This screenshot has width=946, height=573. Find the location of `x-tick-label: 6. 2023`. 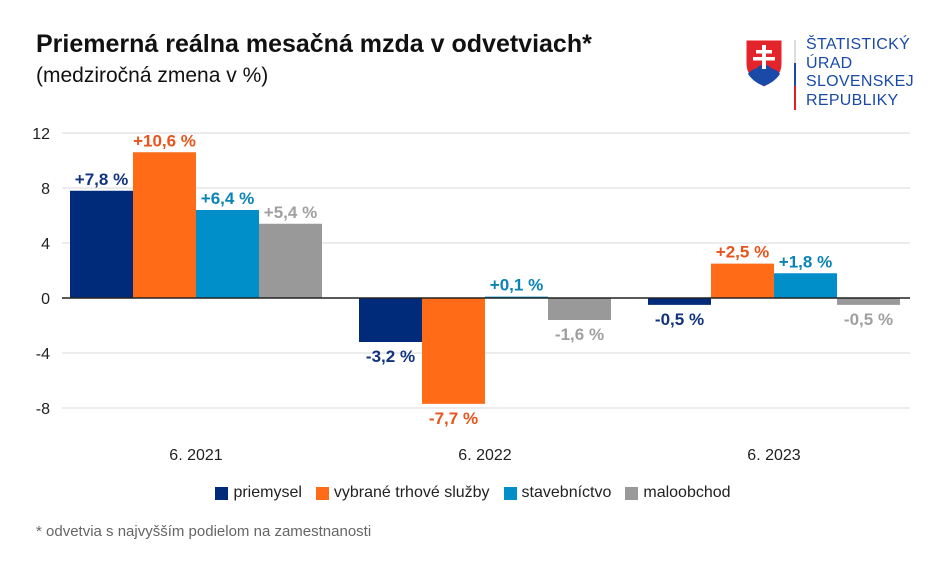

x-tick-label: 6. 2023 is located at coordinates (773, 455).